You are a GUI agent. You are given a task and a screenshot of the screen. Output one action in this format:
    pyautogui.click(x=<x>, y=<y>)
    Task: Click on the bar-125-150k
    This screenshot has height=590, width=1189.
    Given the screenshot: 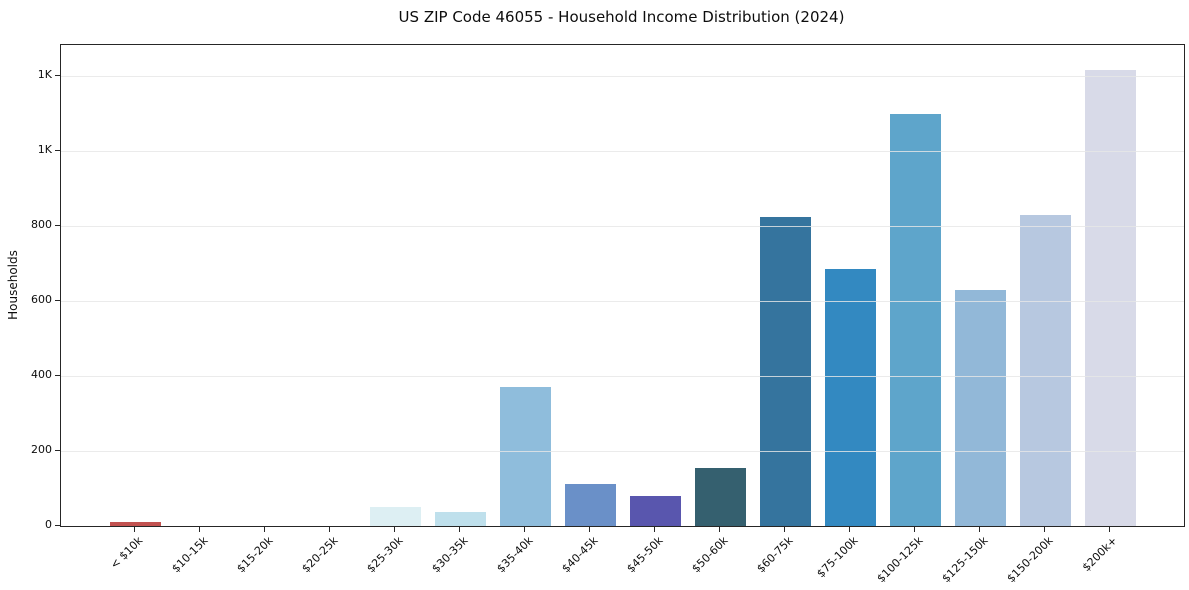 What is the action you would take?
    pyautogui.click(x=980, y=408)
    